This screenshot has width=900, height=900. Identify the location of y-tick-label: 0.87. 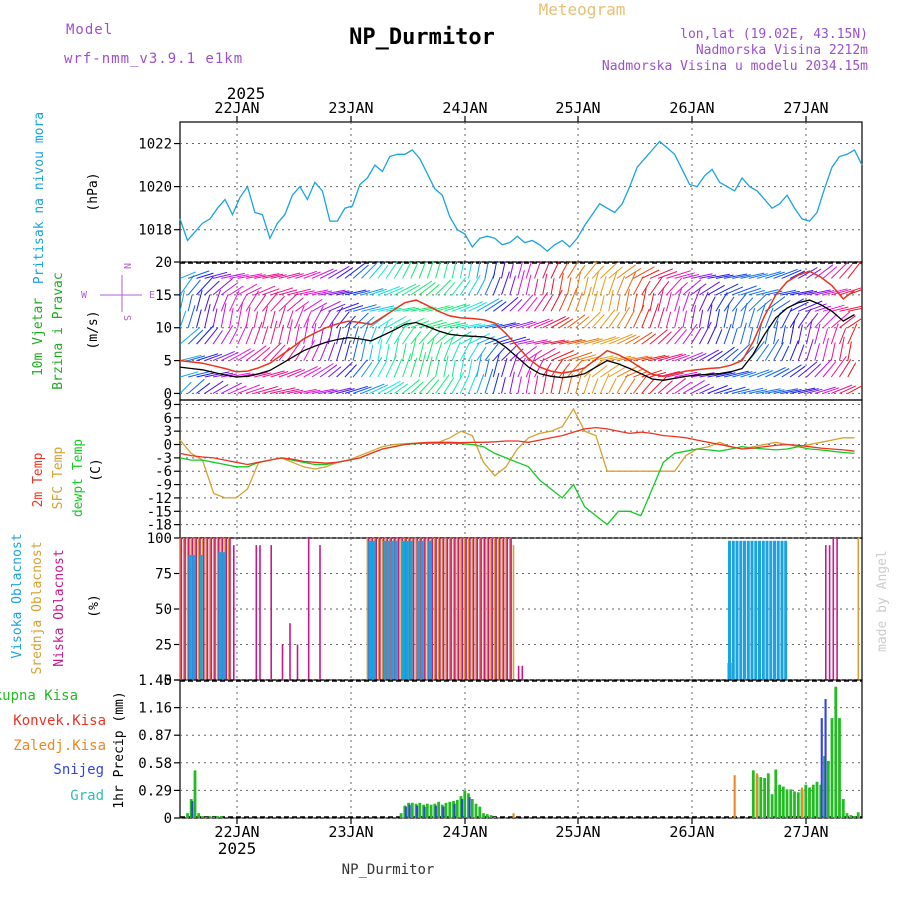
(155, 736).